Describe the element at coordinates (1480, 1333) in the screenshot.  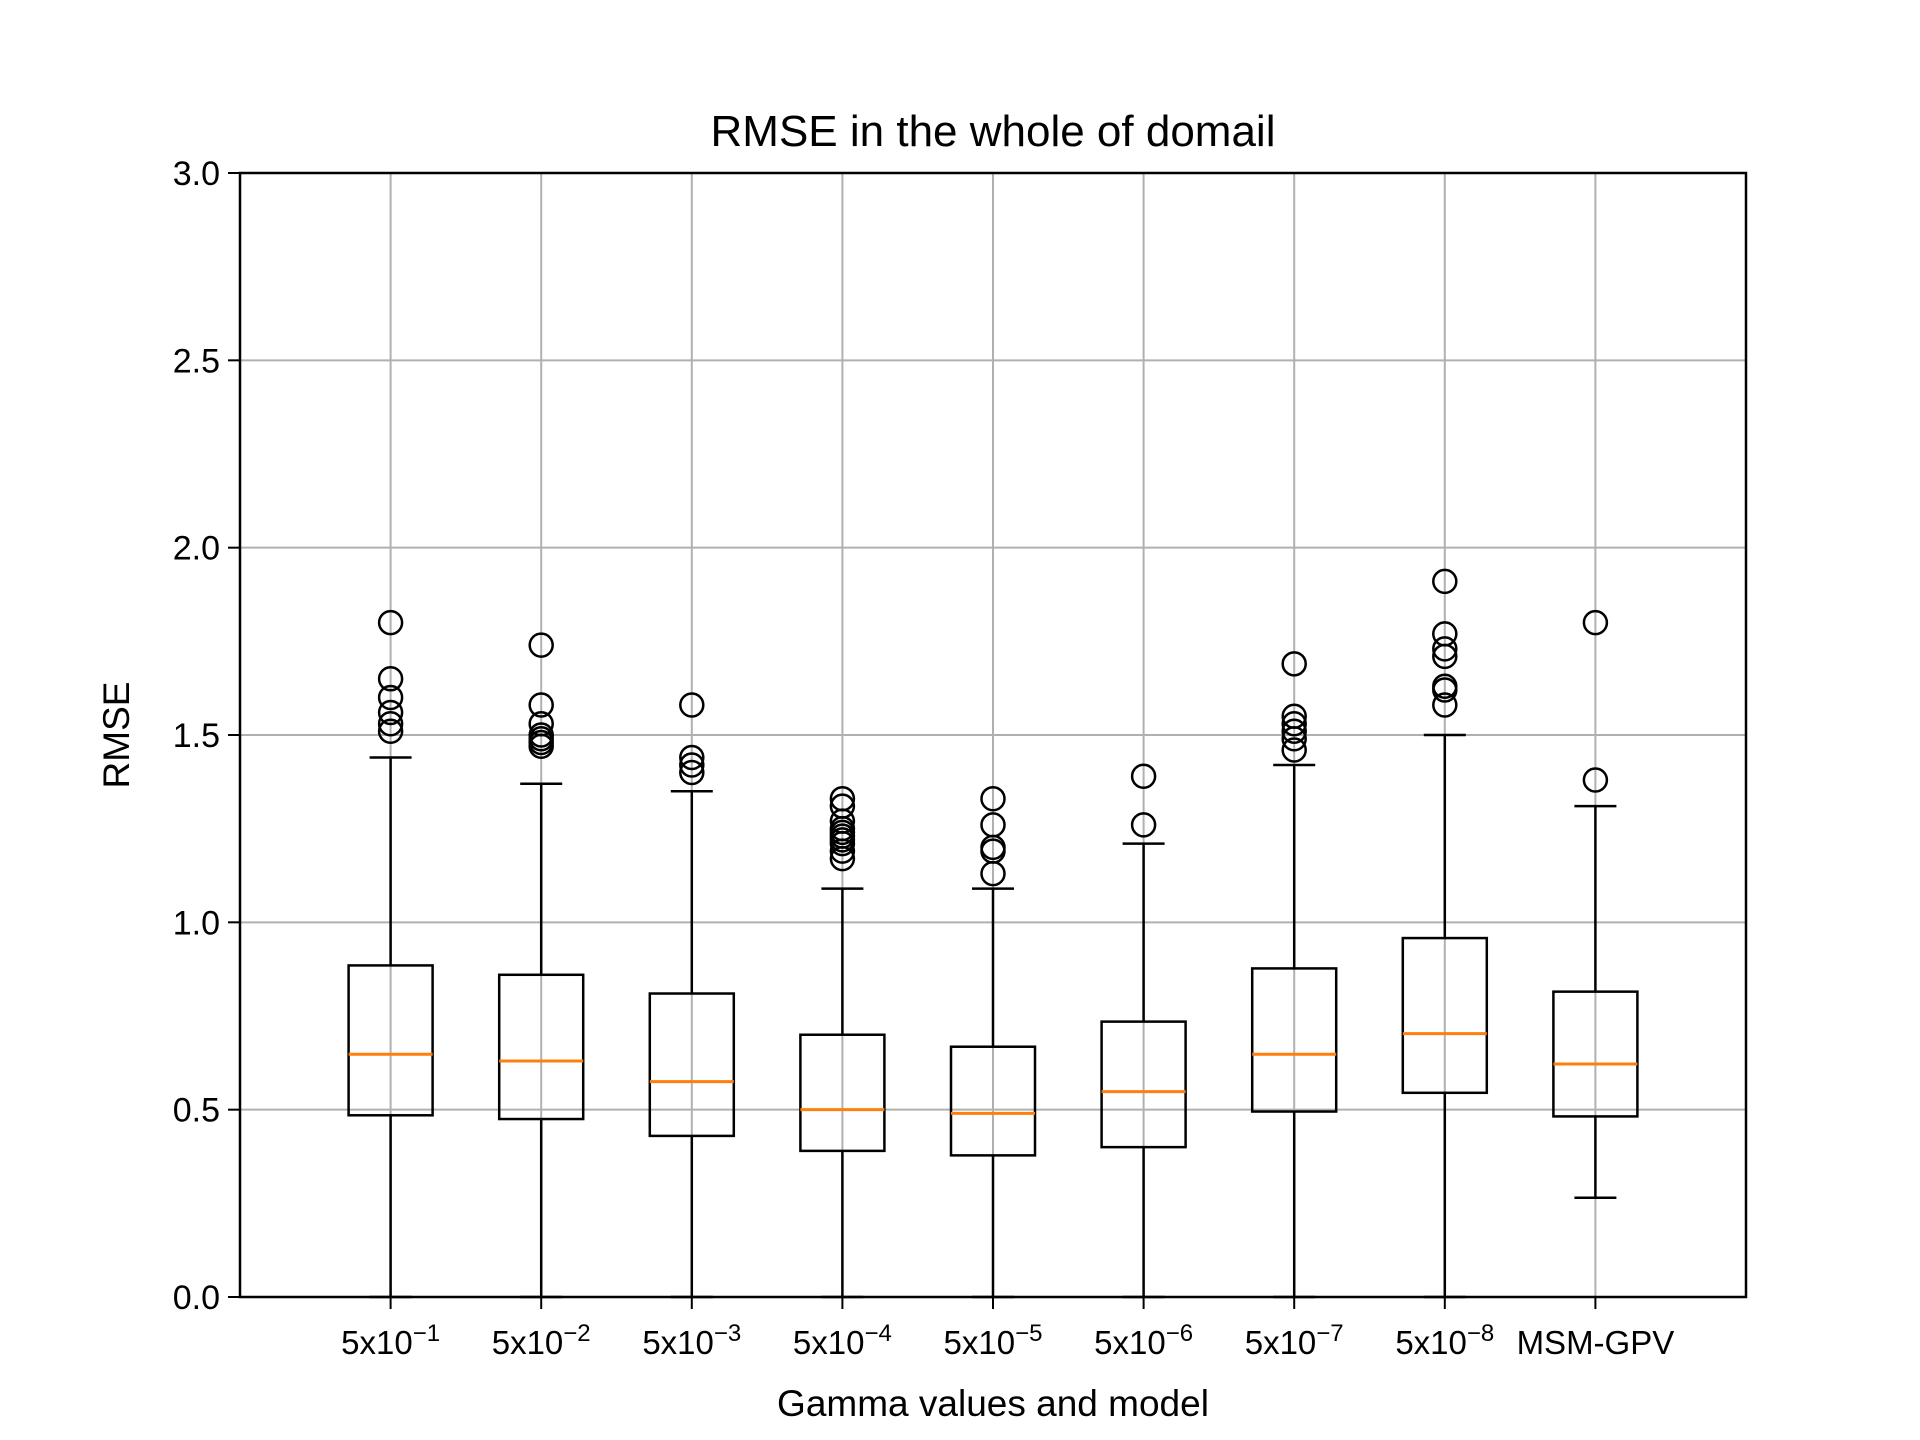
I see `x-tick-exponent: −8` at that location.